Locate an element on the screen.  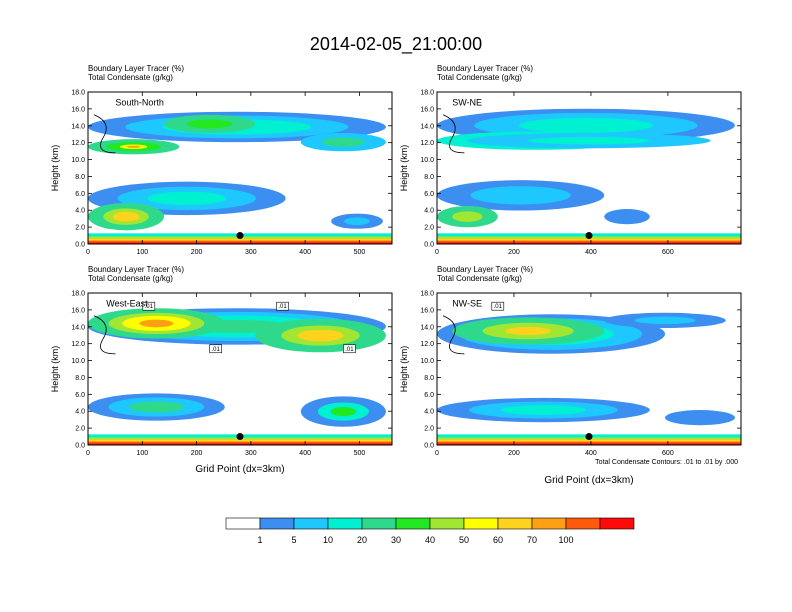
colorbar-label: 40 is located at coordinates (430, 540).